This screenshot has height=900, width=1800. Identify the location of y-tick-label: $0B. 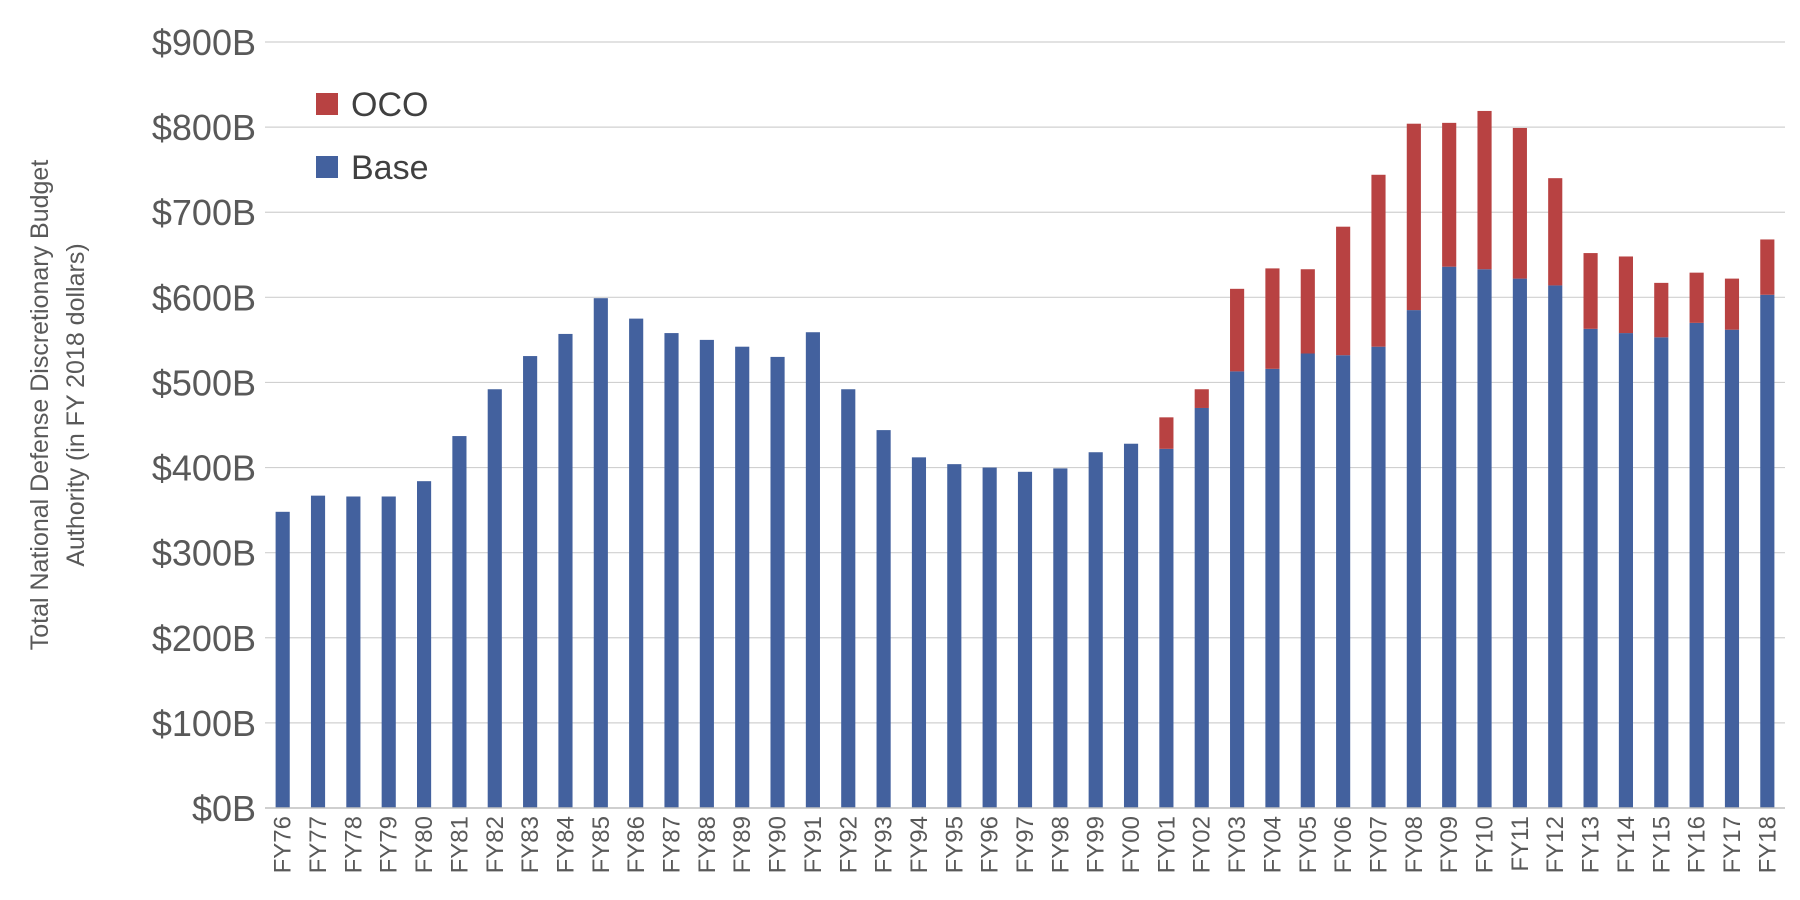
(224, 808).